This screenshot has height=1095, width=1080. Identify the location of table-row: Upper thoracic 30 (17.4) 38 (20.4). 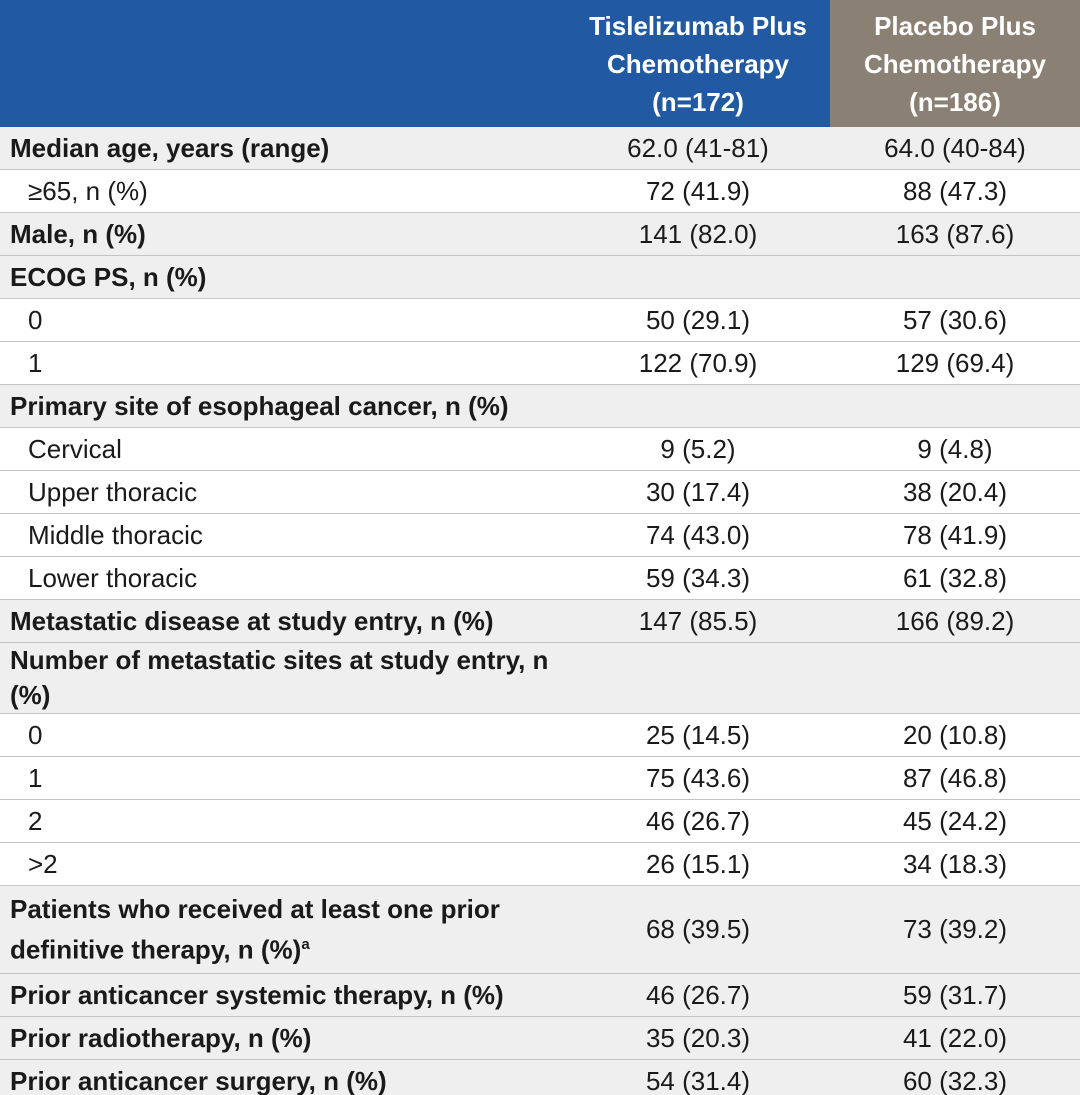
(540, 492).